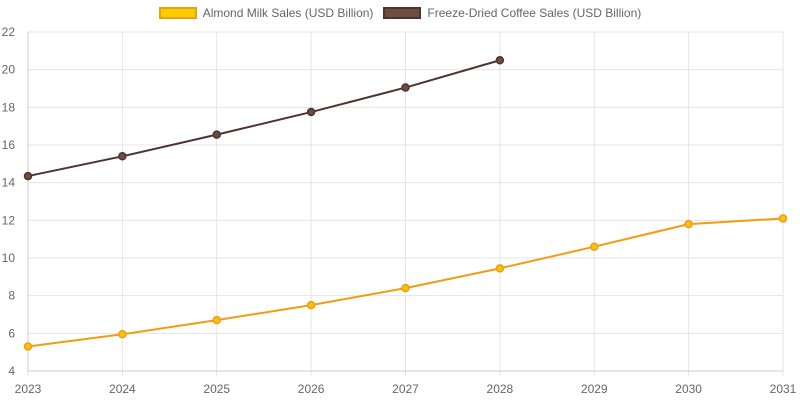 This screenshot has width=800, height=400. Describe the element at coordinates (216, 389) in the screenshot. I see `x-tick-label: 2025` at that location.